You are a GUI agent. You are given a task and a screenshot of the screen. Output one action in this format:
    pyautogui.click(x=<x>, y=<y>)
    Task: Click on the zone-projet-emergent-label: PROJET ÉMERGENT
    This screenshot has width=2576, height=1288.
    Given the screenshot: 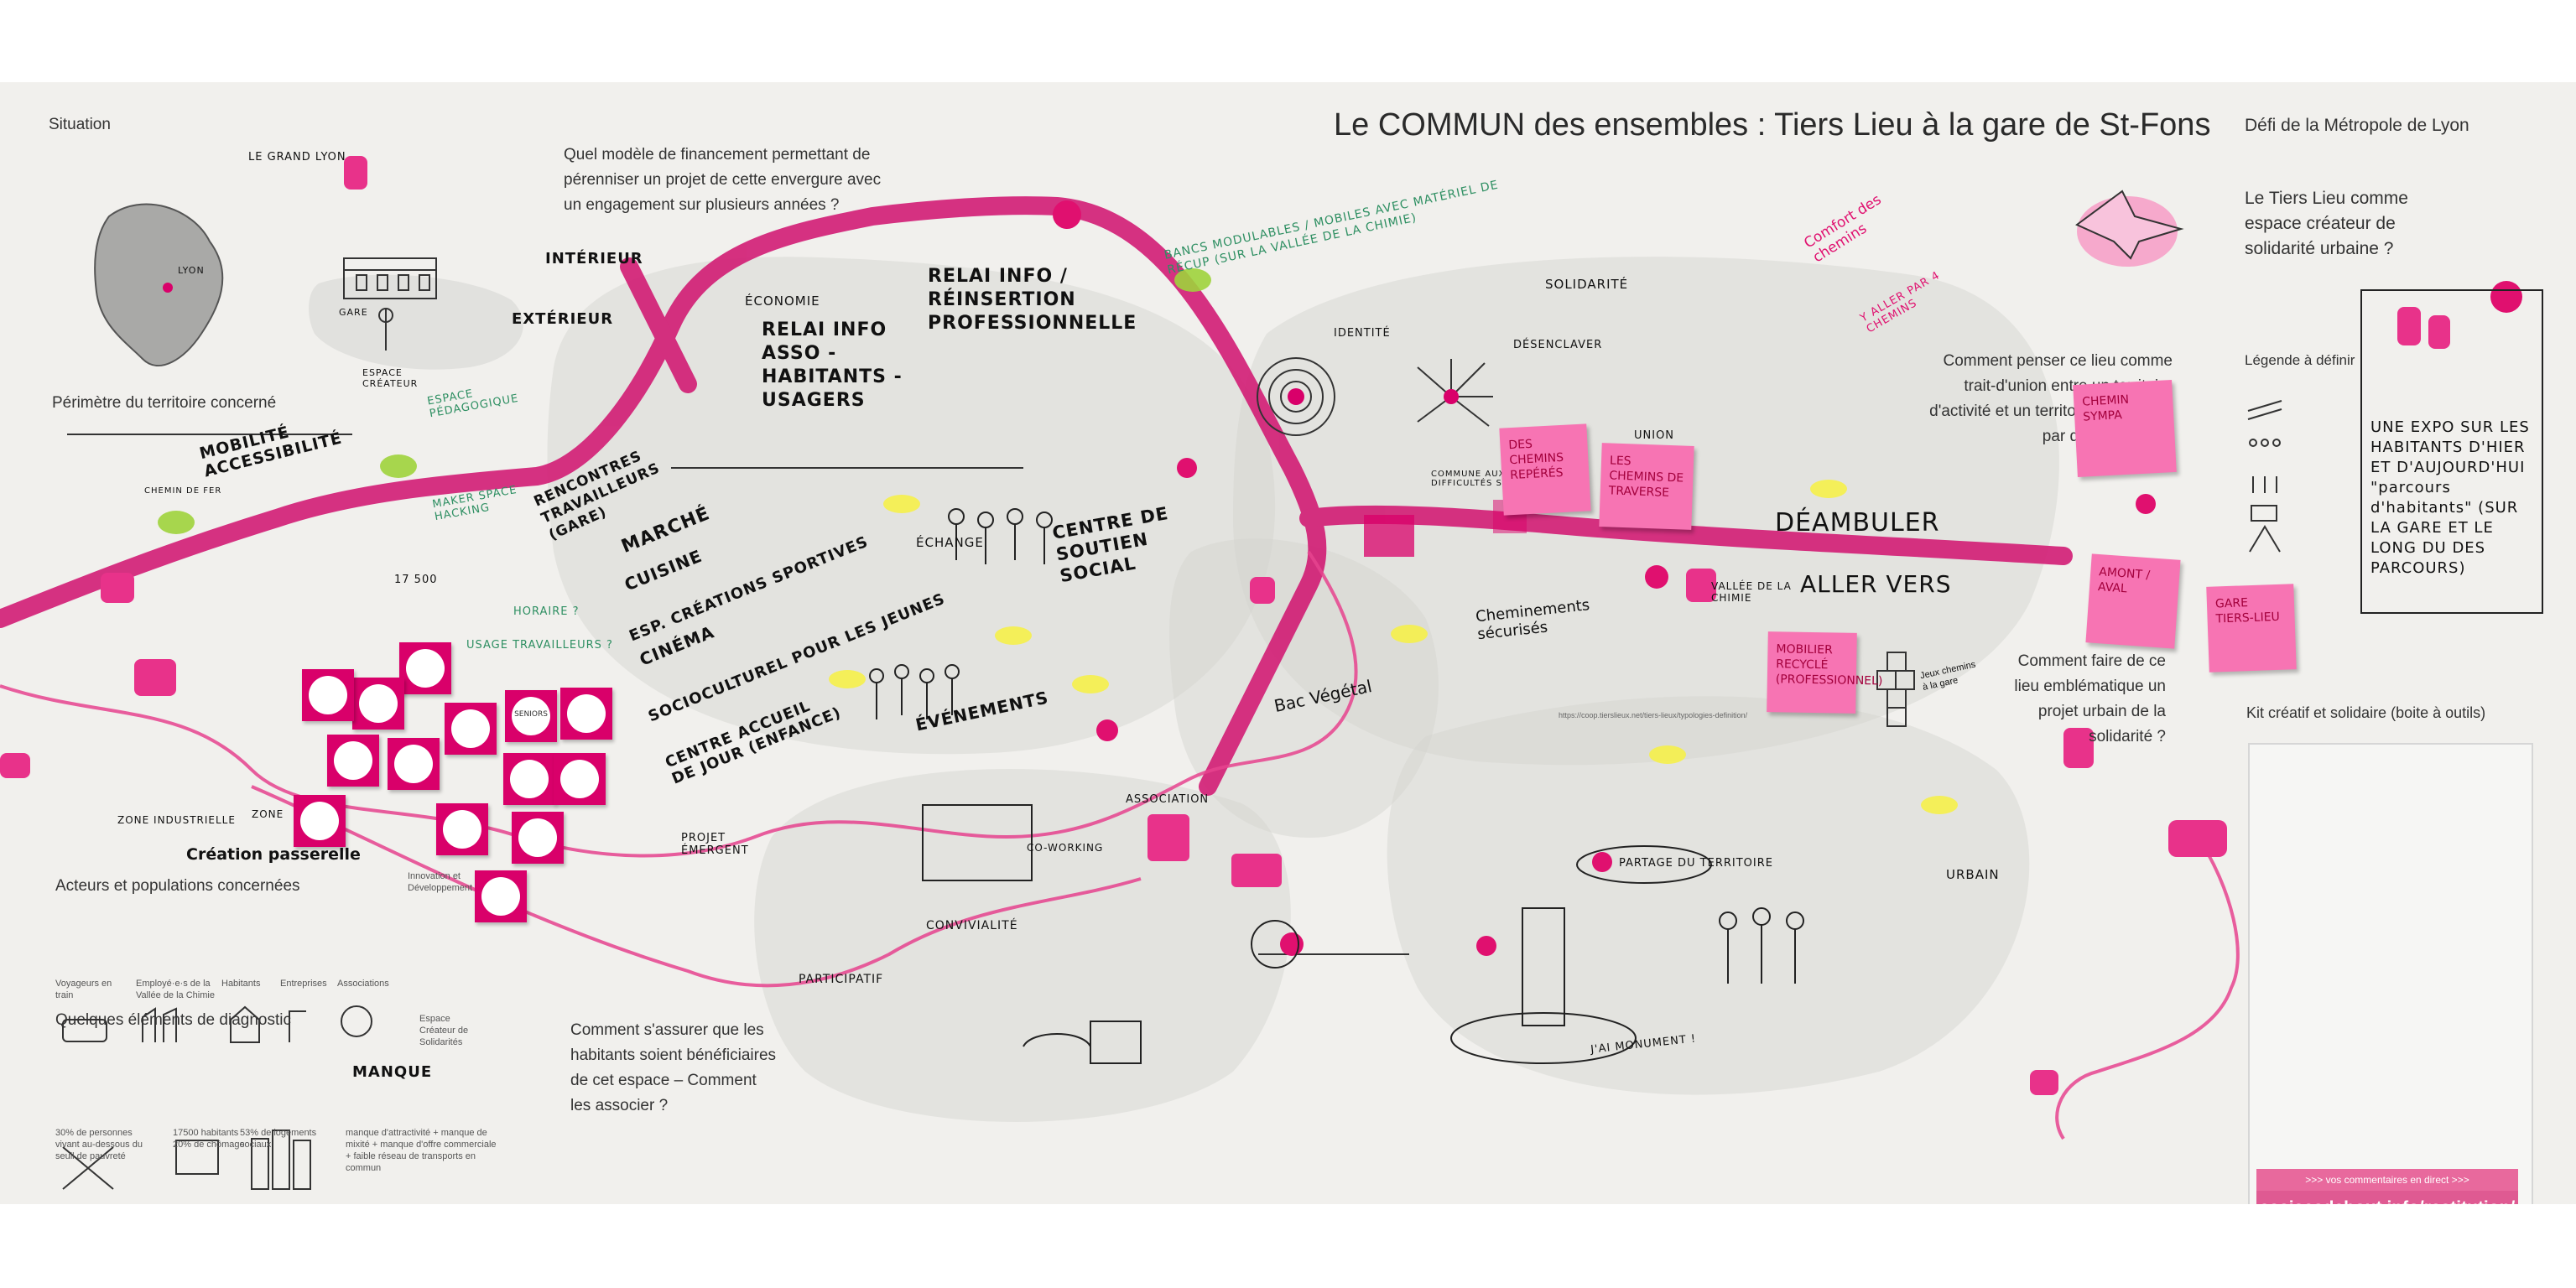 What is the action you would take?
    pyautogui.click(x=715, y=844)
    